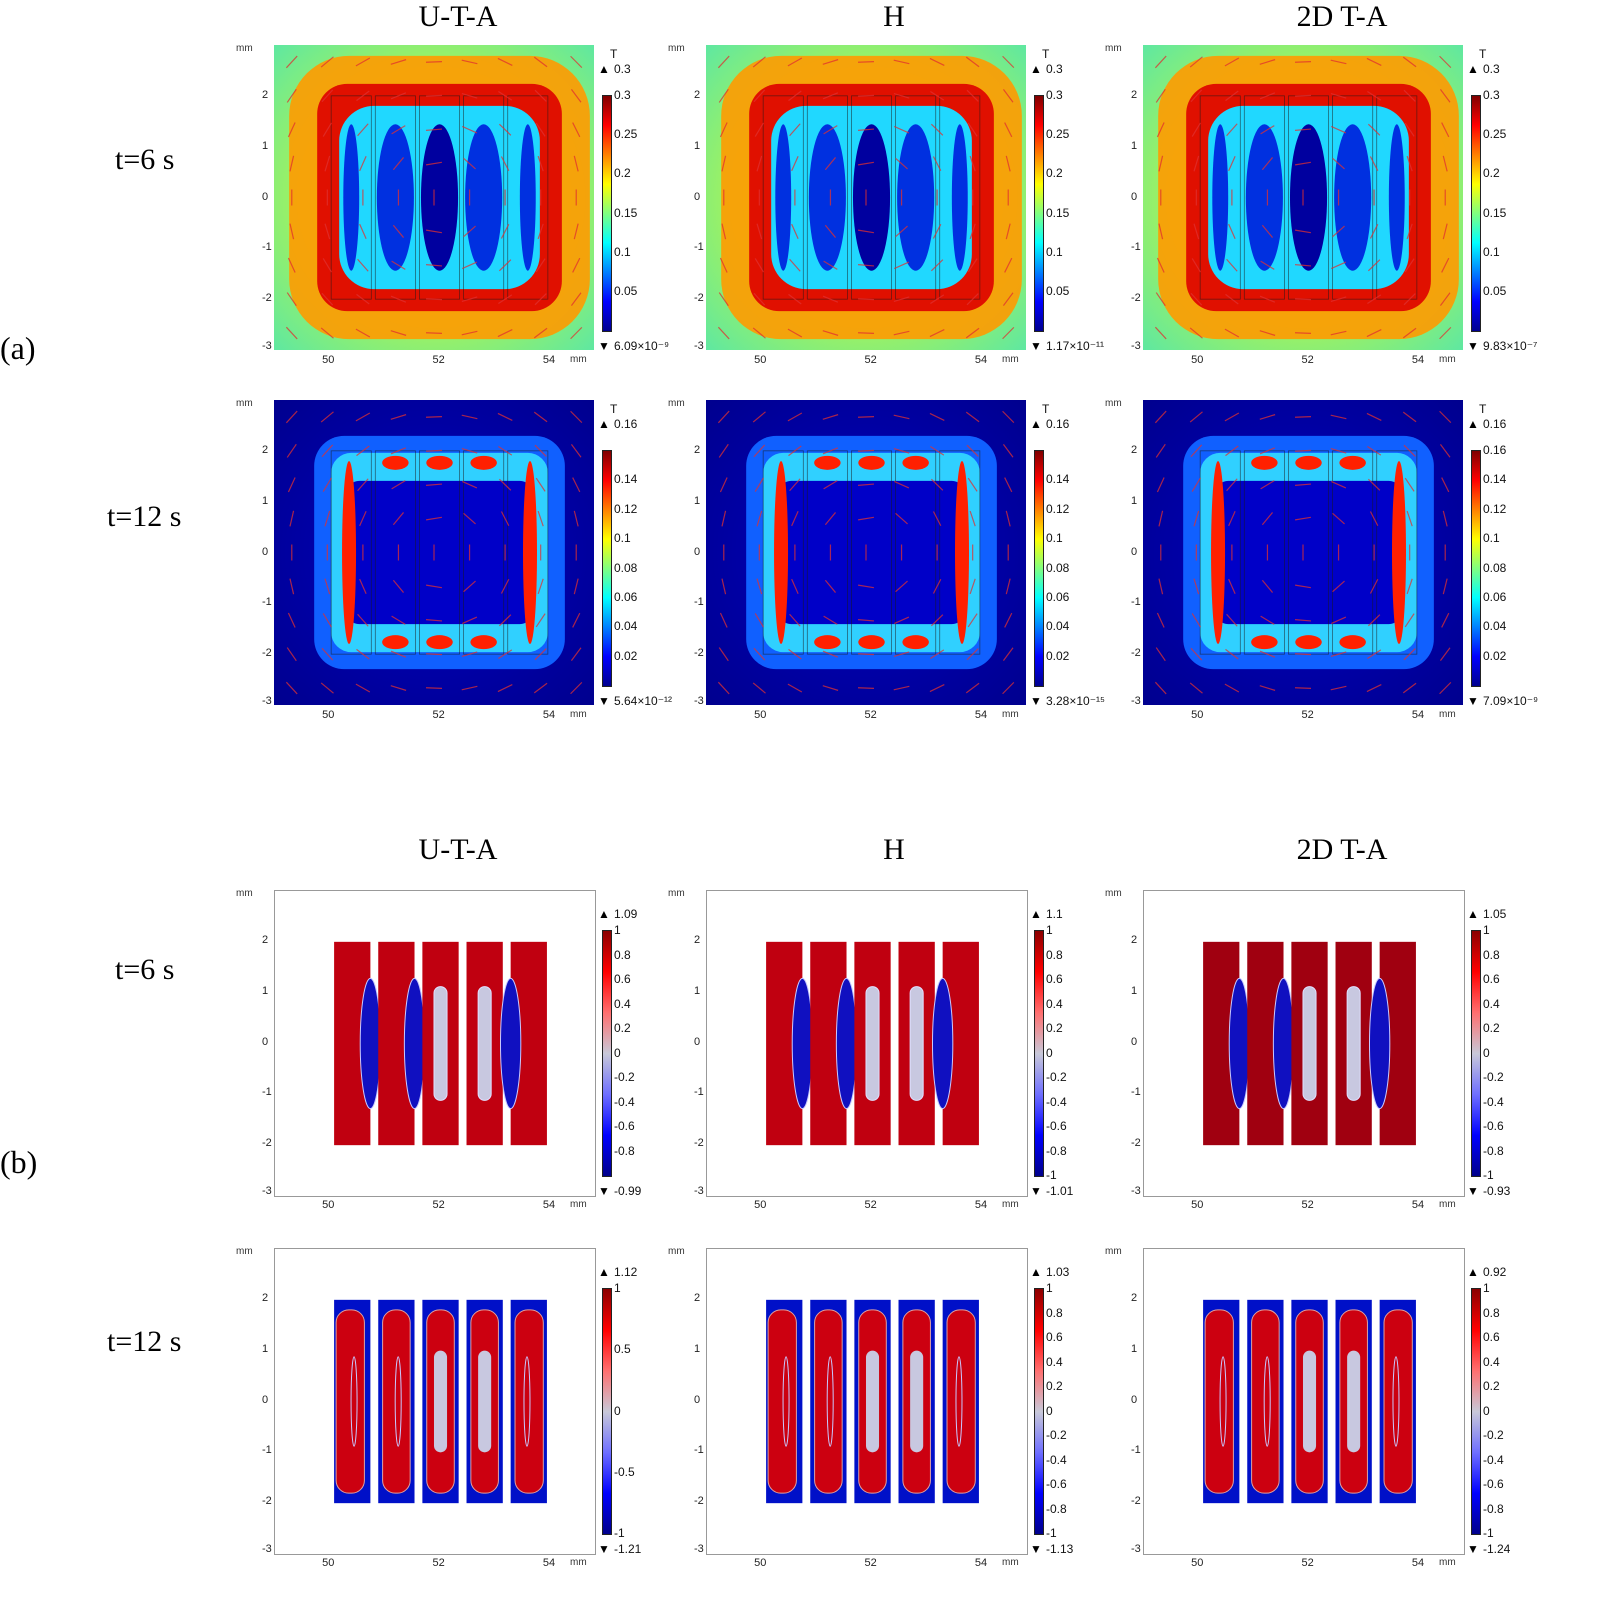 The width and height of the screenshot is (1600, 1624). What do you see at coordinates (626, 1272) in the screenshot?
I see `colorbar-max: 1.12` at bounding box center [626, 1272].